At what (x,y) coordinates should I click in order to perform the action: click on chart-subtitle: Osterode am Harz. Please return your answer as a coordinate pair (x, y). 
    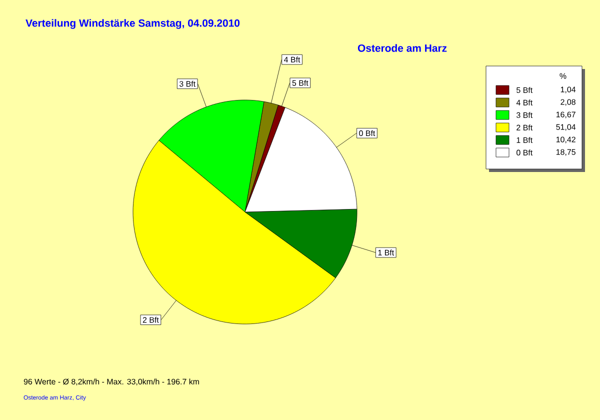
    Looking at the image, I should click on (402, 48).